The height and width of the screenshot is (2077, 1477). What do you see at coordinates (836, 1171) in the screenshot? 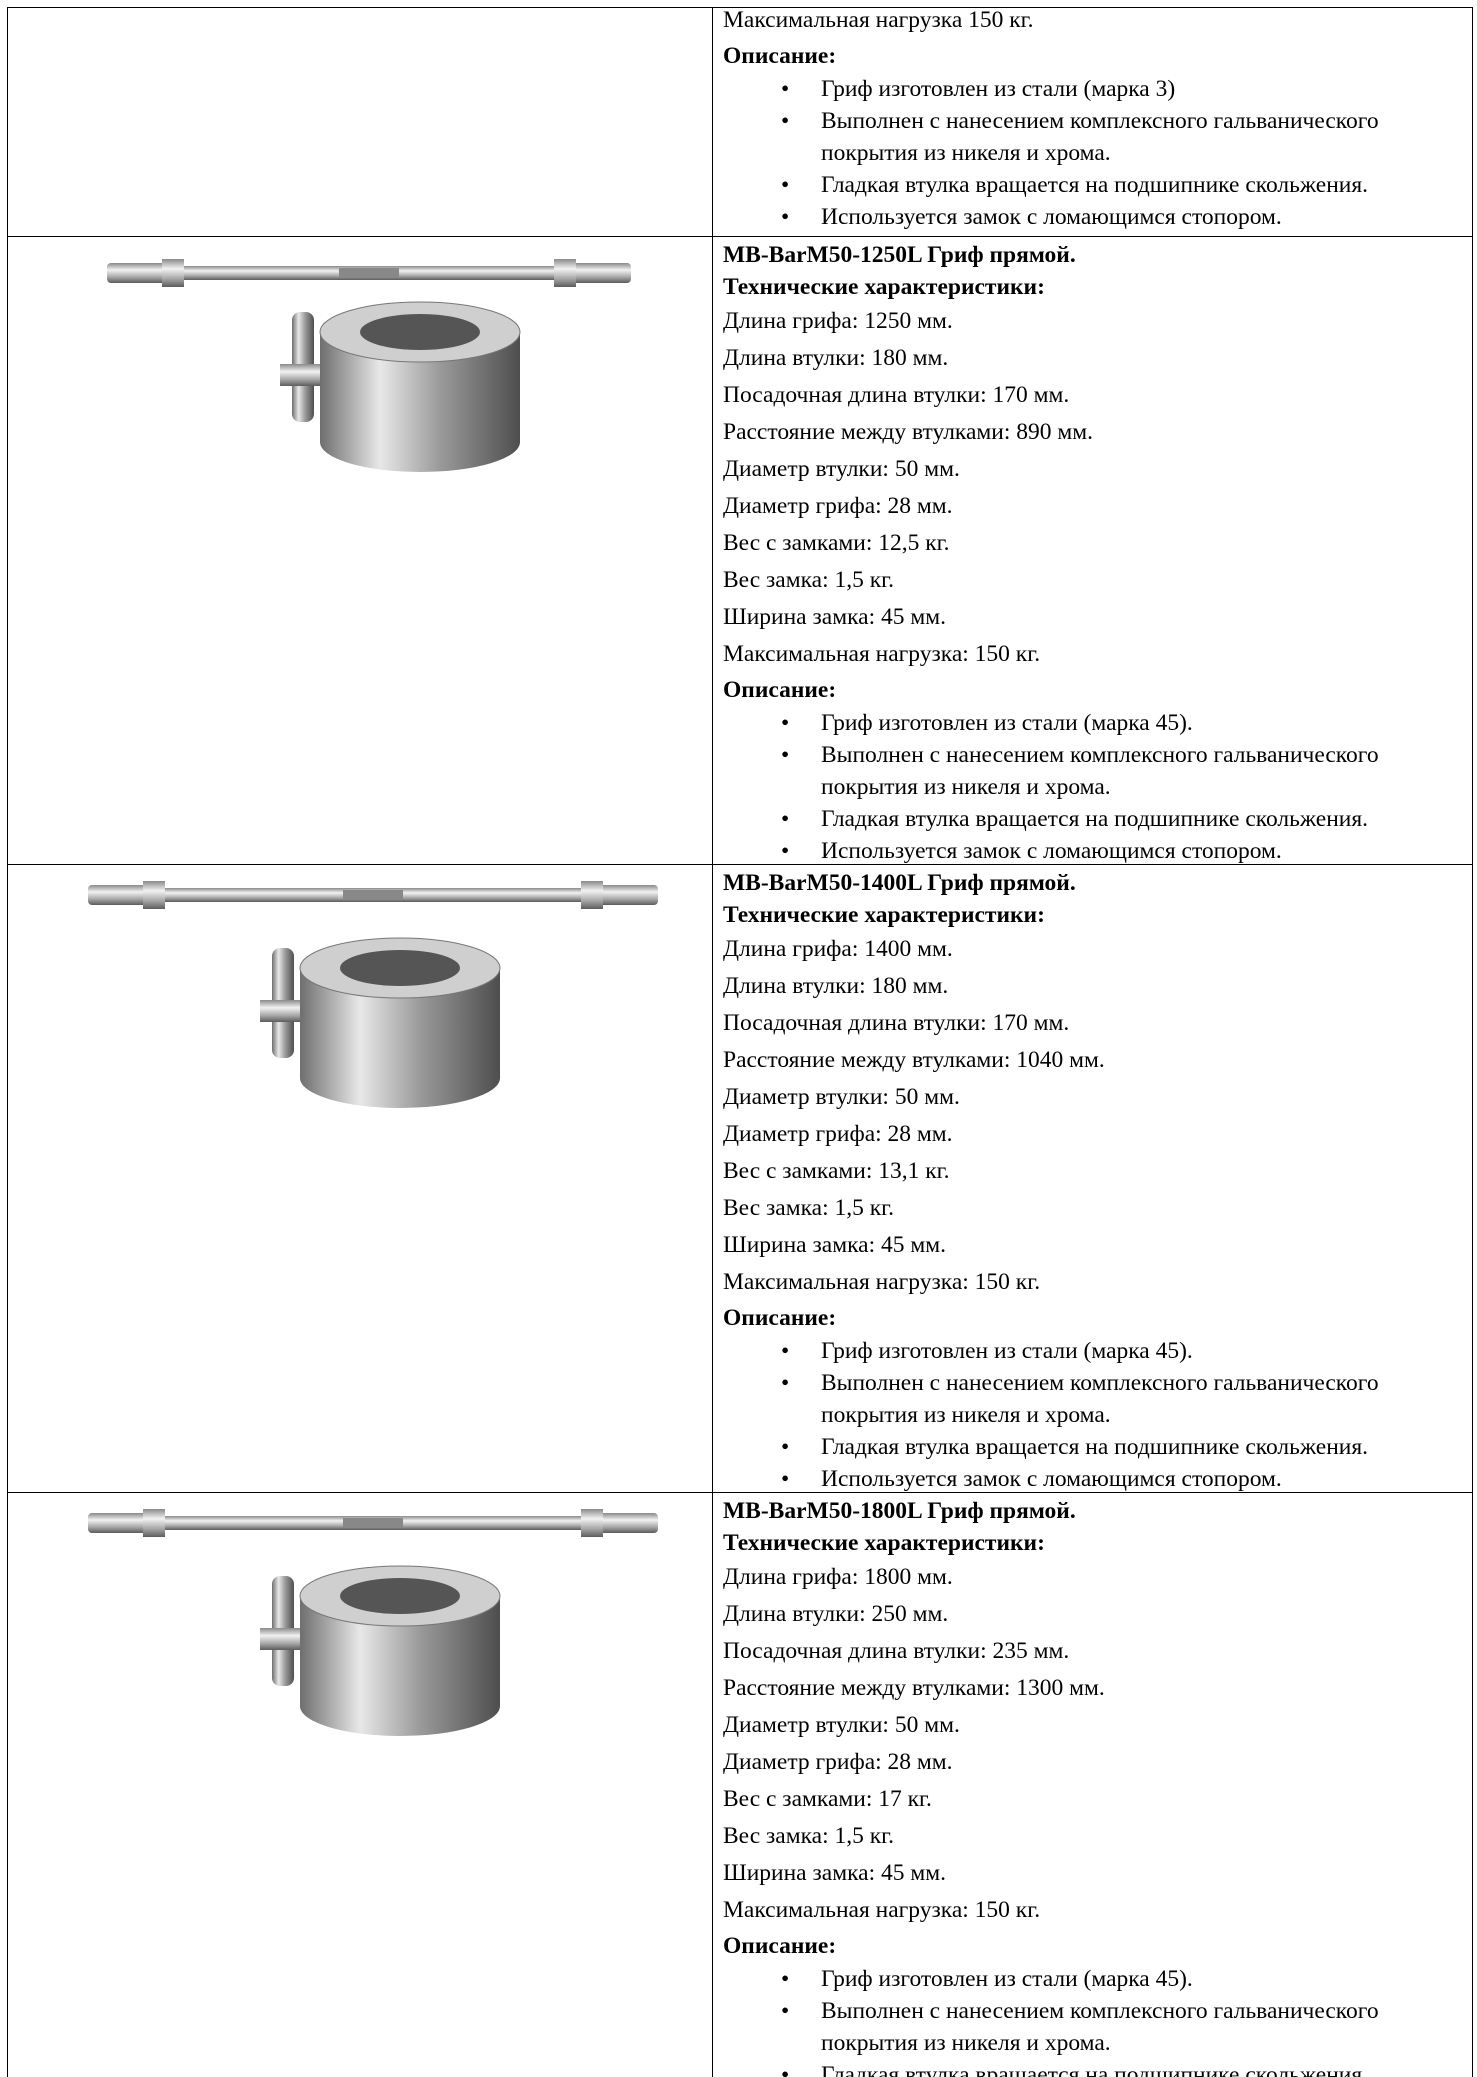
I see `spec-line: Вес с замками: 13,1 кг.` at bounding box center [836, 1171].